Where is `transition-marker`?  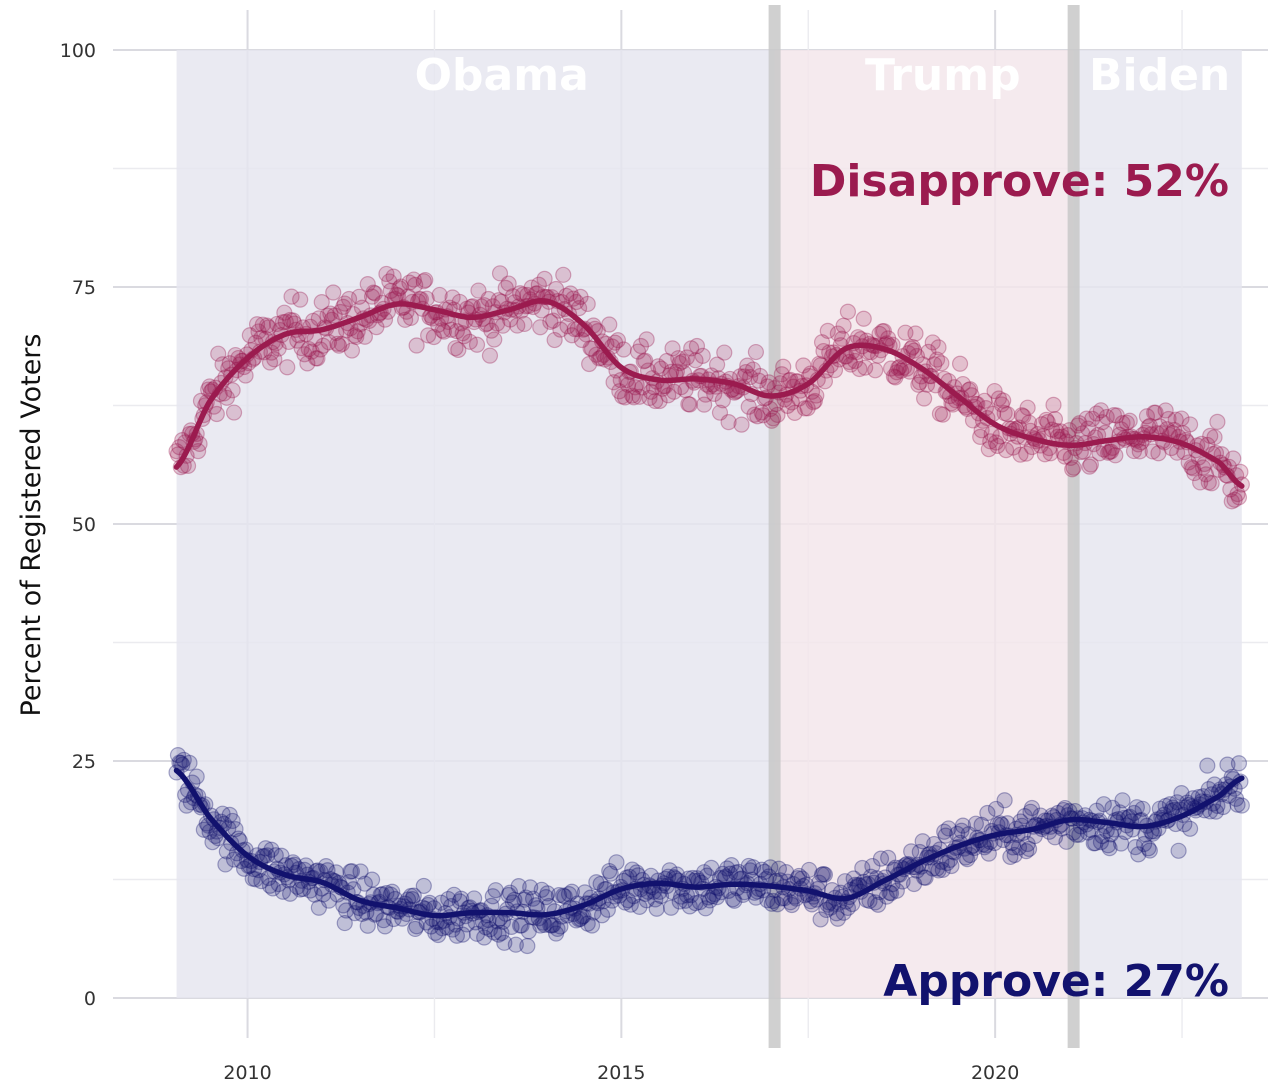
transition-marker is located at coordinates (1073, 526).